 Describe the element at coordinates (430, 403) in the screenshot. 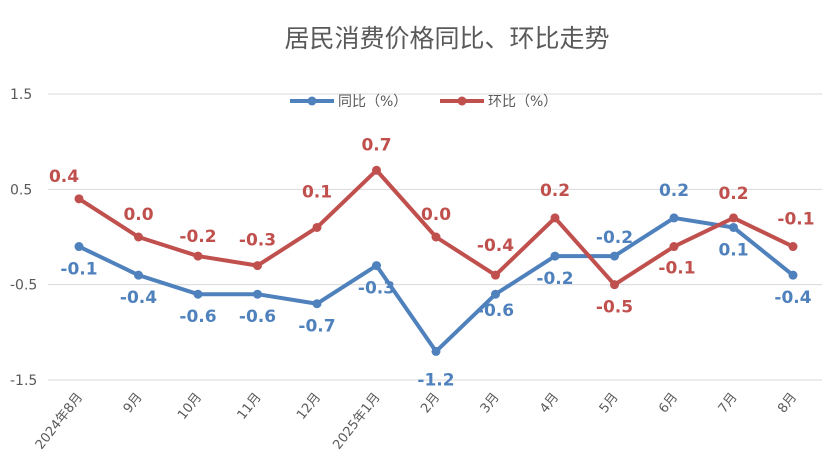

I see `x-tick-label: 2月` at that location.